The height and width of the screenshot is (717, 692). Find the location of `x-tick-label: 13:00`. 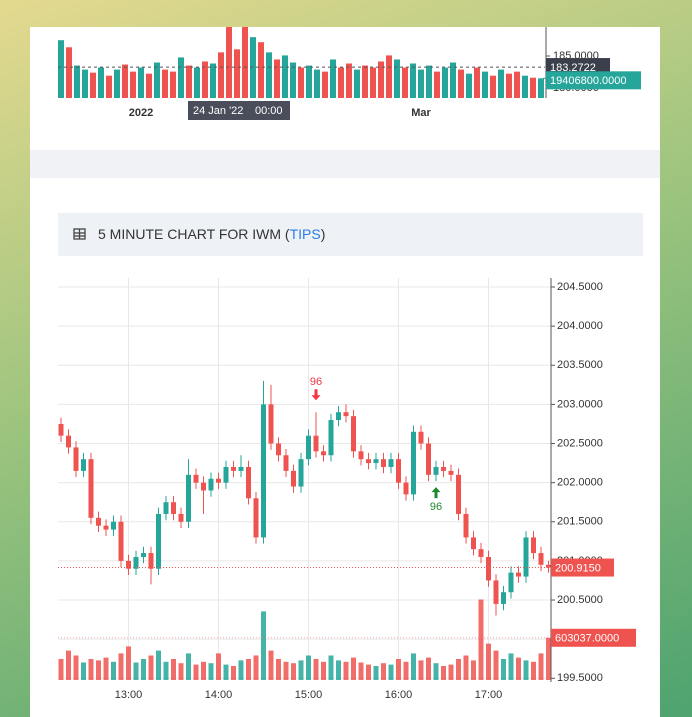

x-tick-label: 13:00 is located at coordinates (129, 695).